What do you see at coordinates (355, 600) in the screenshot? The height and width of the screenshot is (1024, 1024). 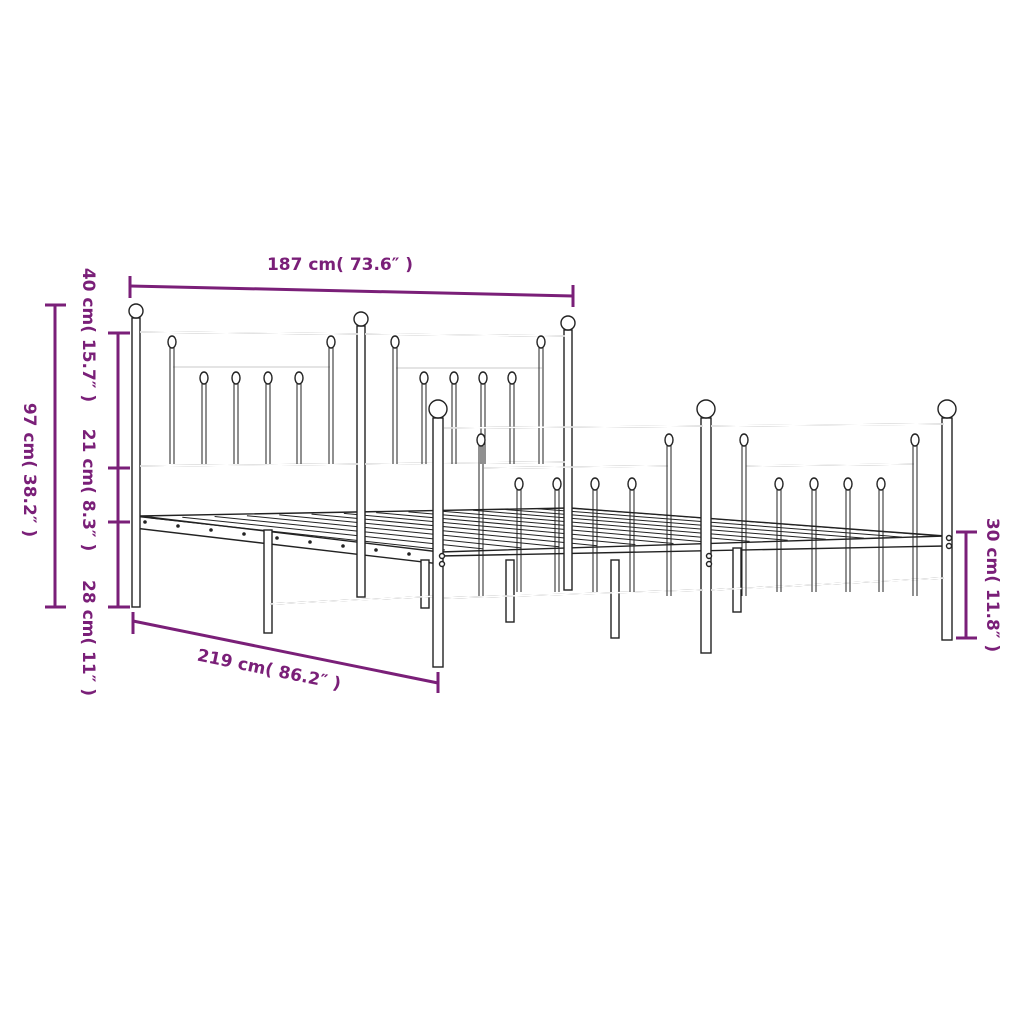 I see `bottom-rail` at bounding box center [355, 600].